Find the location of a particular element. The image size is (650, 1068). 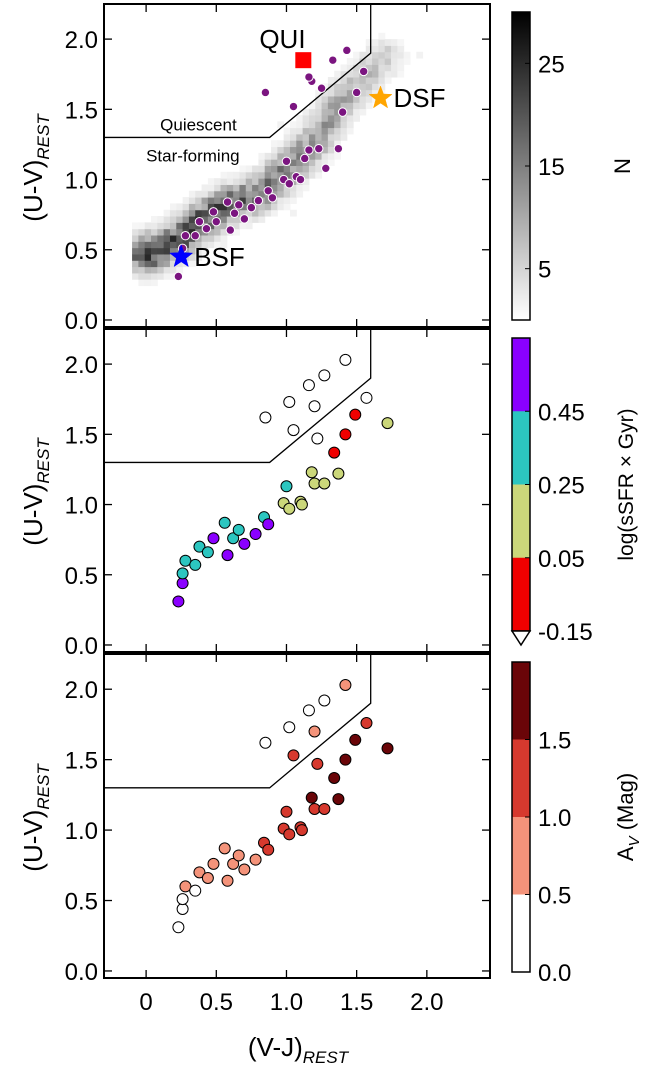

y-axis-label-top: (U-V)REST is located at coordinates (35, 167).